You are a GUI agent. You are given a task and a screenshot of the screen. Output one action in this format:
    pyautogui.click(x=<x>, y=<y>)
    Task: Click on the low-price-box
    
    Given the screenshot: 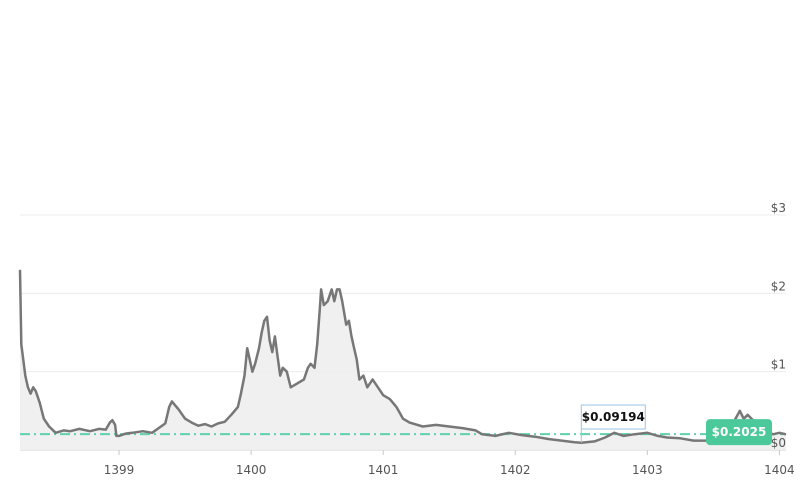 What is the action you would take?
    pyautogui.click(x=613, y=417)
    